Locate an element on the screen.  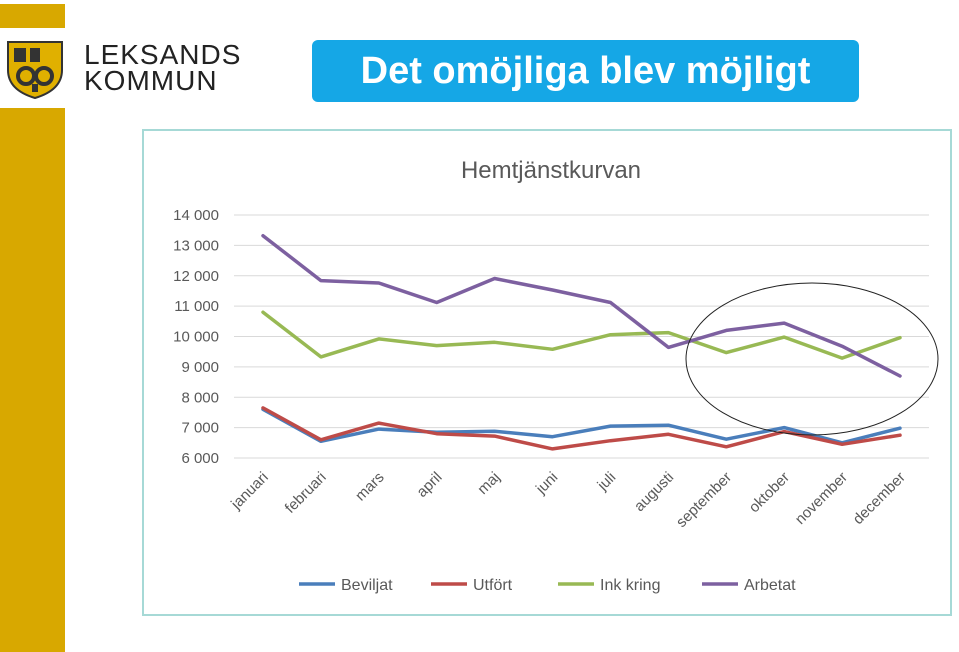
highlight-ellipse is located at coordinates (812, 359).